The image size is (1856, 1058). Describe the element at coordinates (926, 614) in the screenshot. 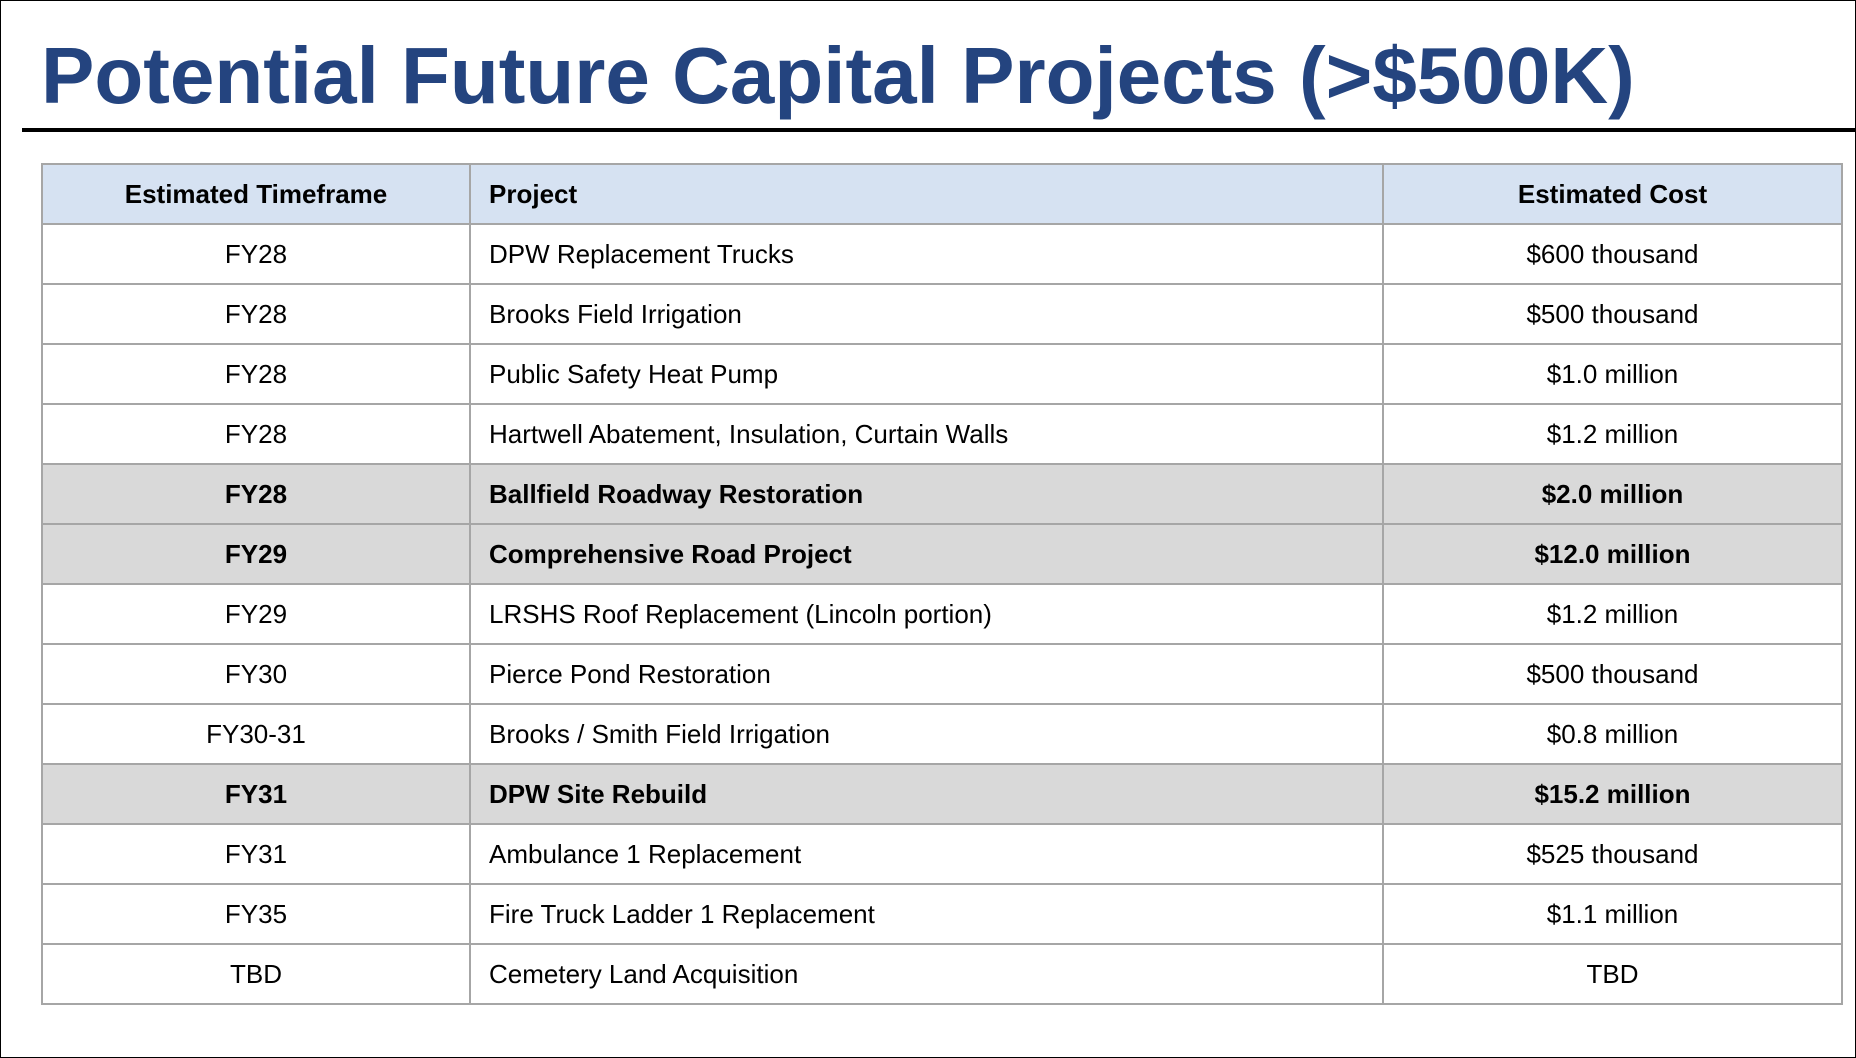

I see `table-cell: LRSHS Roof Replacement (Lincoln portion)` at that location.